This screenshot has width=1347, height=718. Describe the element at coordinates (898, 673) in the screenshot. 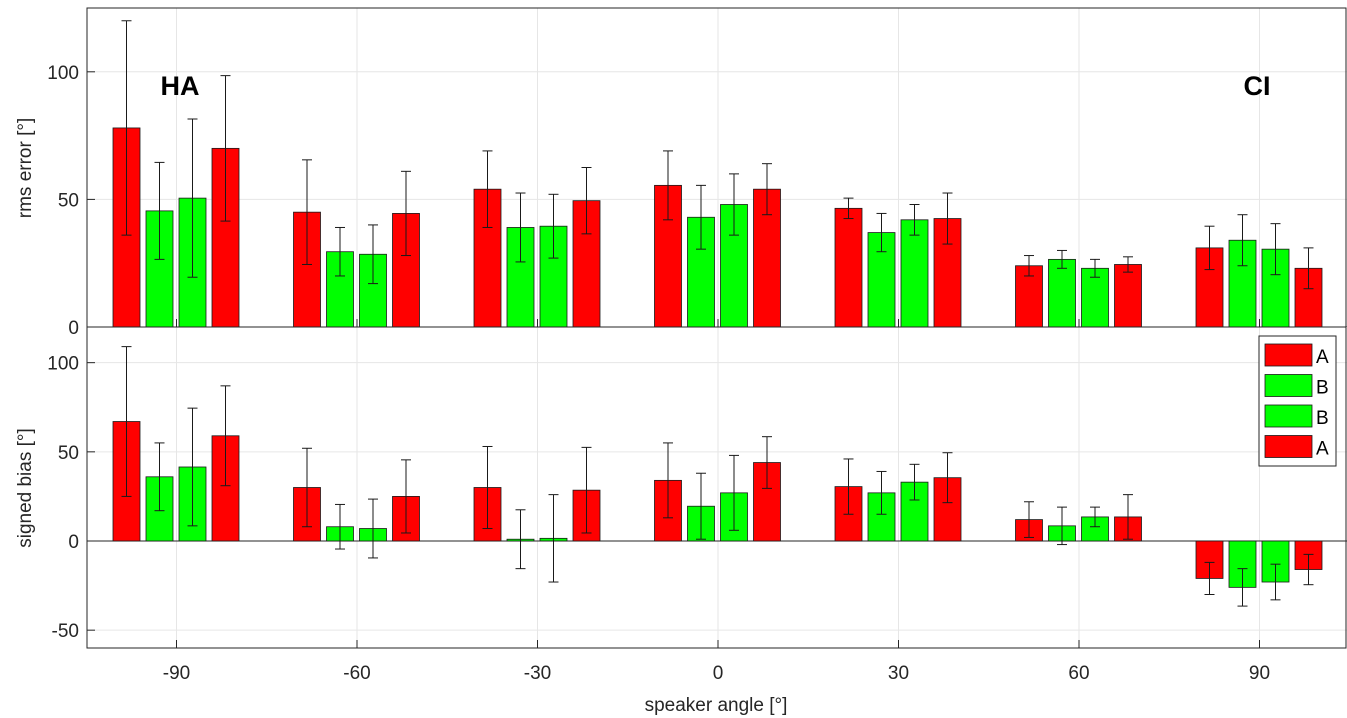

I see `x-tick-label: 30` at that location.